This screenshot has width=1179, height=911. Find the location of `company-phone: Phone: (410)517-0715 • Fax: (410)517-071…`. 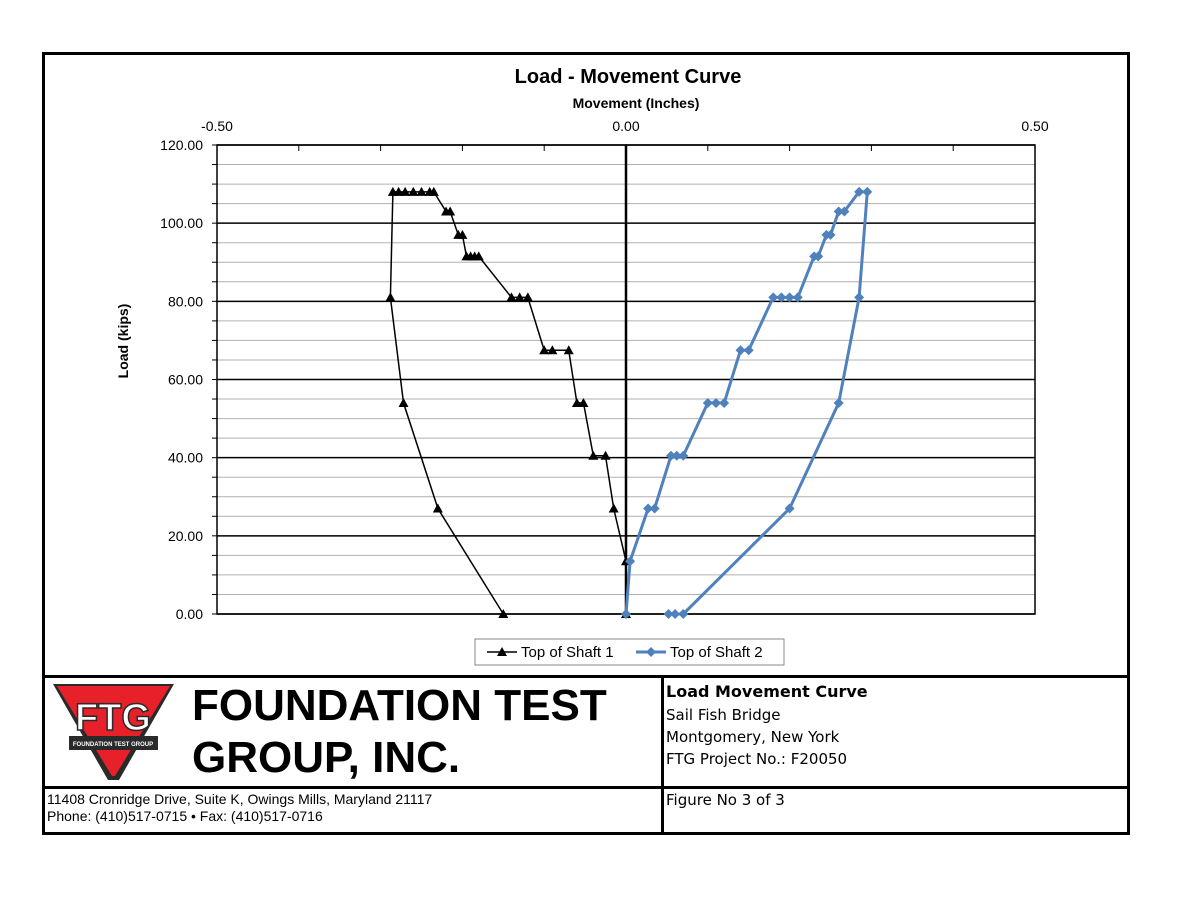

company-phone: Phone: (410)517-0715 • Fax: (410)517-071… is located at coordinates (185, 816).